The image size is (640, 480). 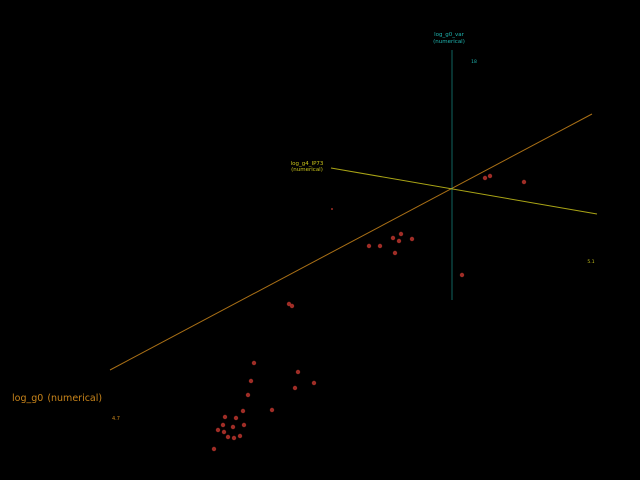 I want to click on z-axis-line, so click(x=464, y=191).